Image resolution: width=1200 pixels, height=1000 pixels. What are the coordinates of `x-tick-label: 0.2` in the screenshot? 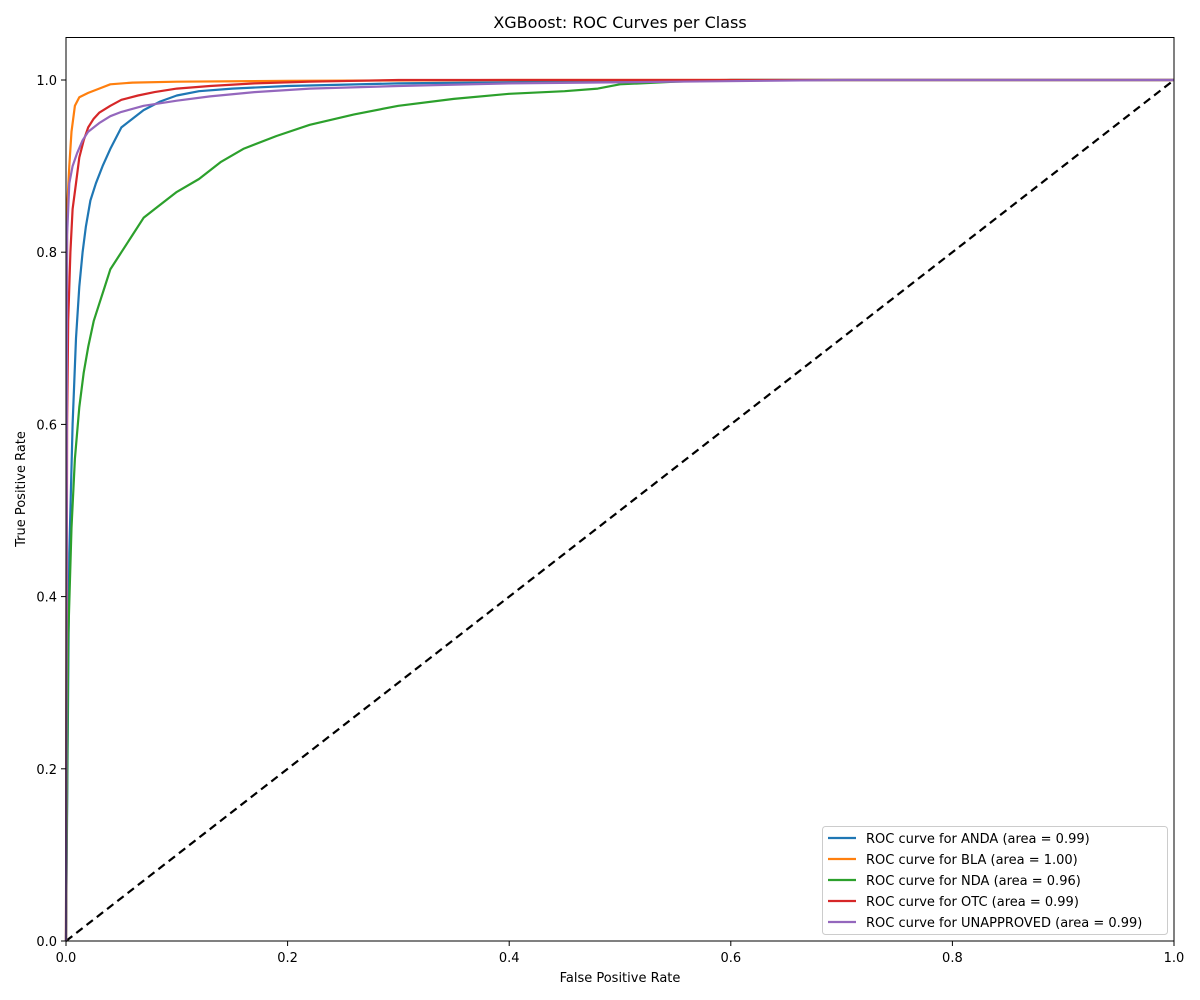 It's located at (287, 958).